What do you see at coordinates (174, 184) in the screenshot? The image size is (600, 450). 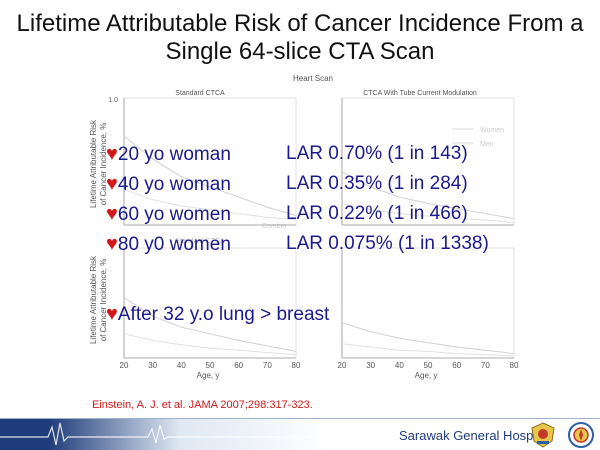 I see `bullet-label: 40 yo woman` at bounding box center [174, 184].